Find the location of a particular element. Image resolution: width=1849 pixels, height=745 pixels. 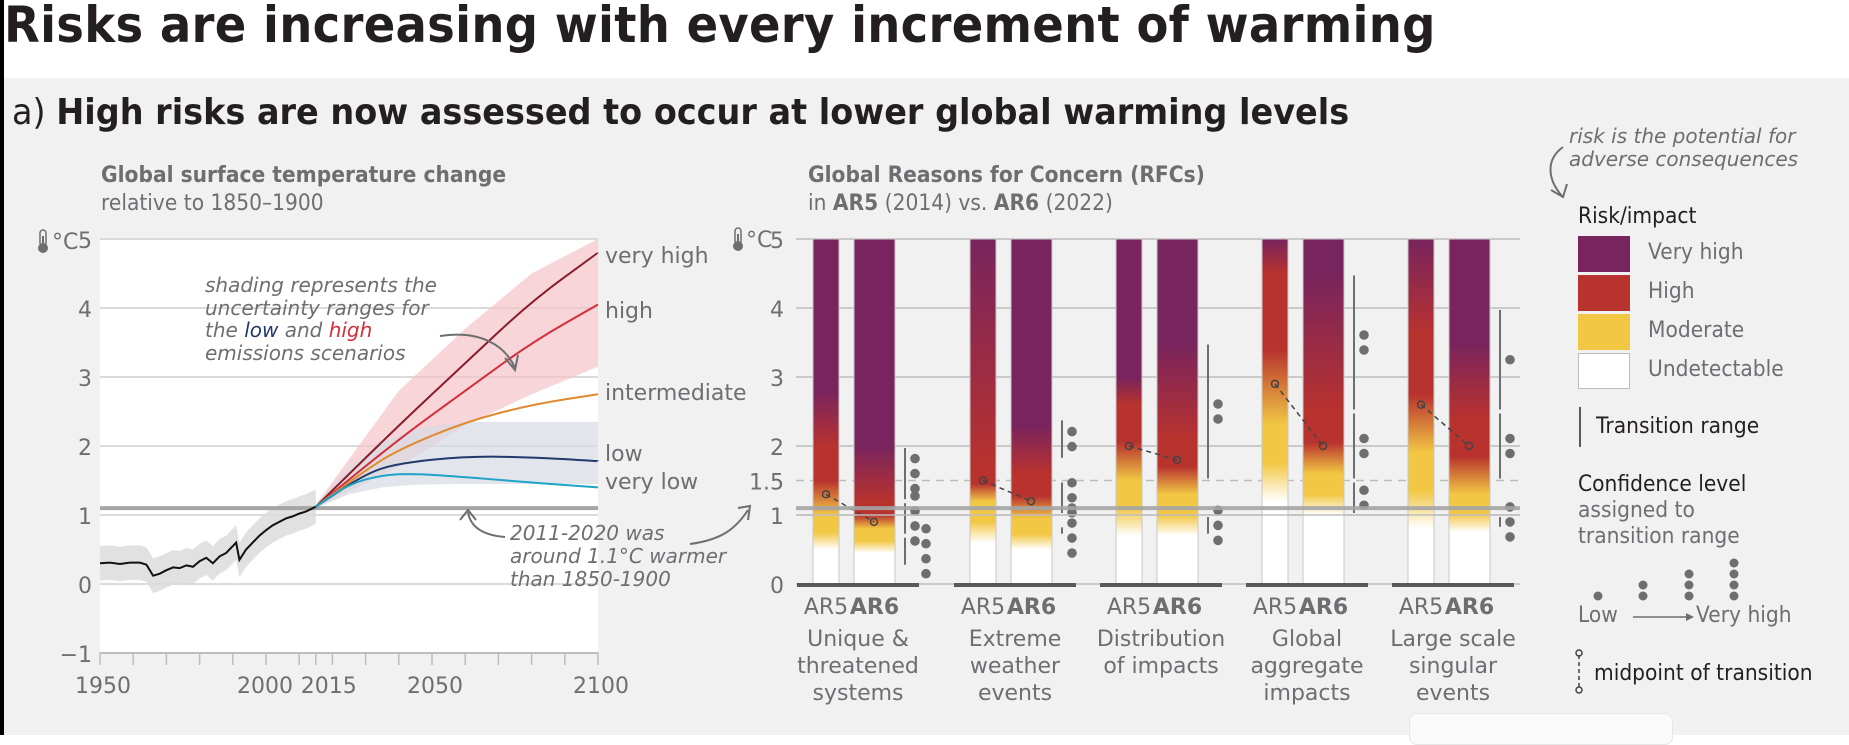

x-tick-label: 2000 is located at coordinates (265, 686).